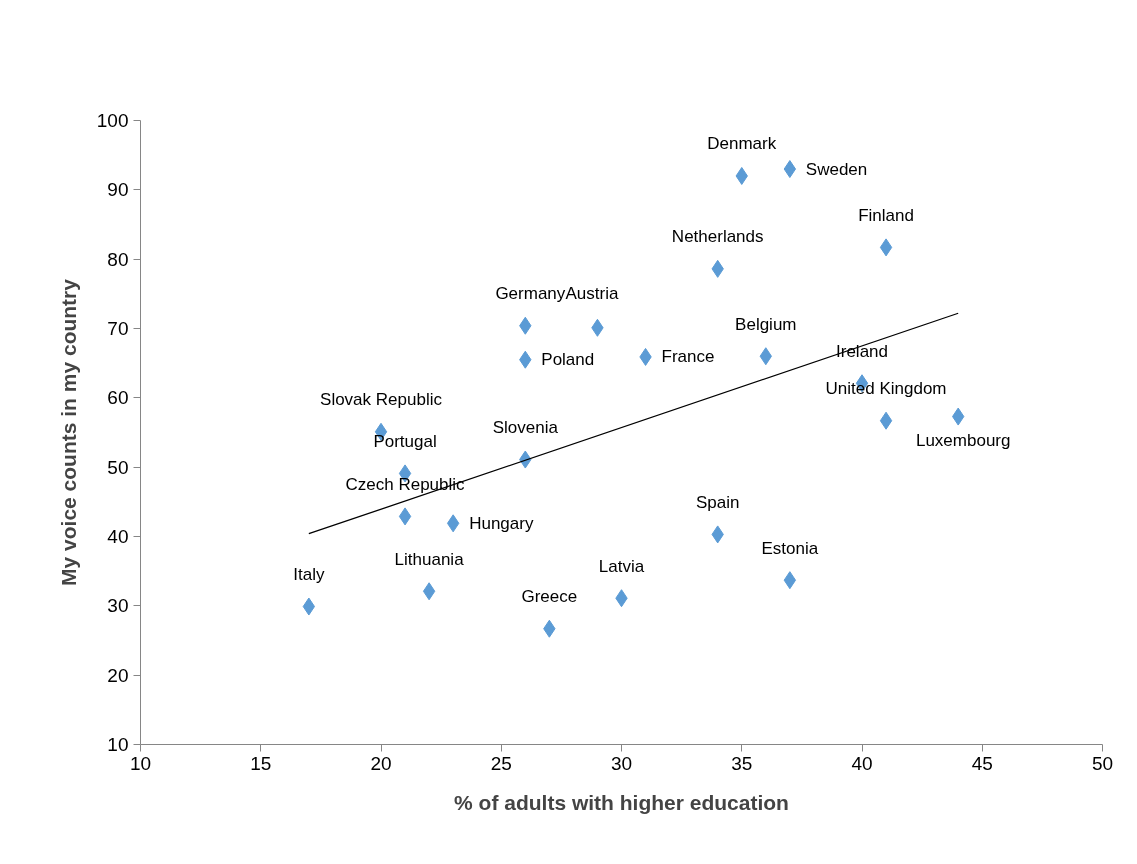  What do you see at coordinates (717, 502) in the screenshot?
I see `annotation: Spain` at bounding box center [717, 502].